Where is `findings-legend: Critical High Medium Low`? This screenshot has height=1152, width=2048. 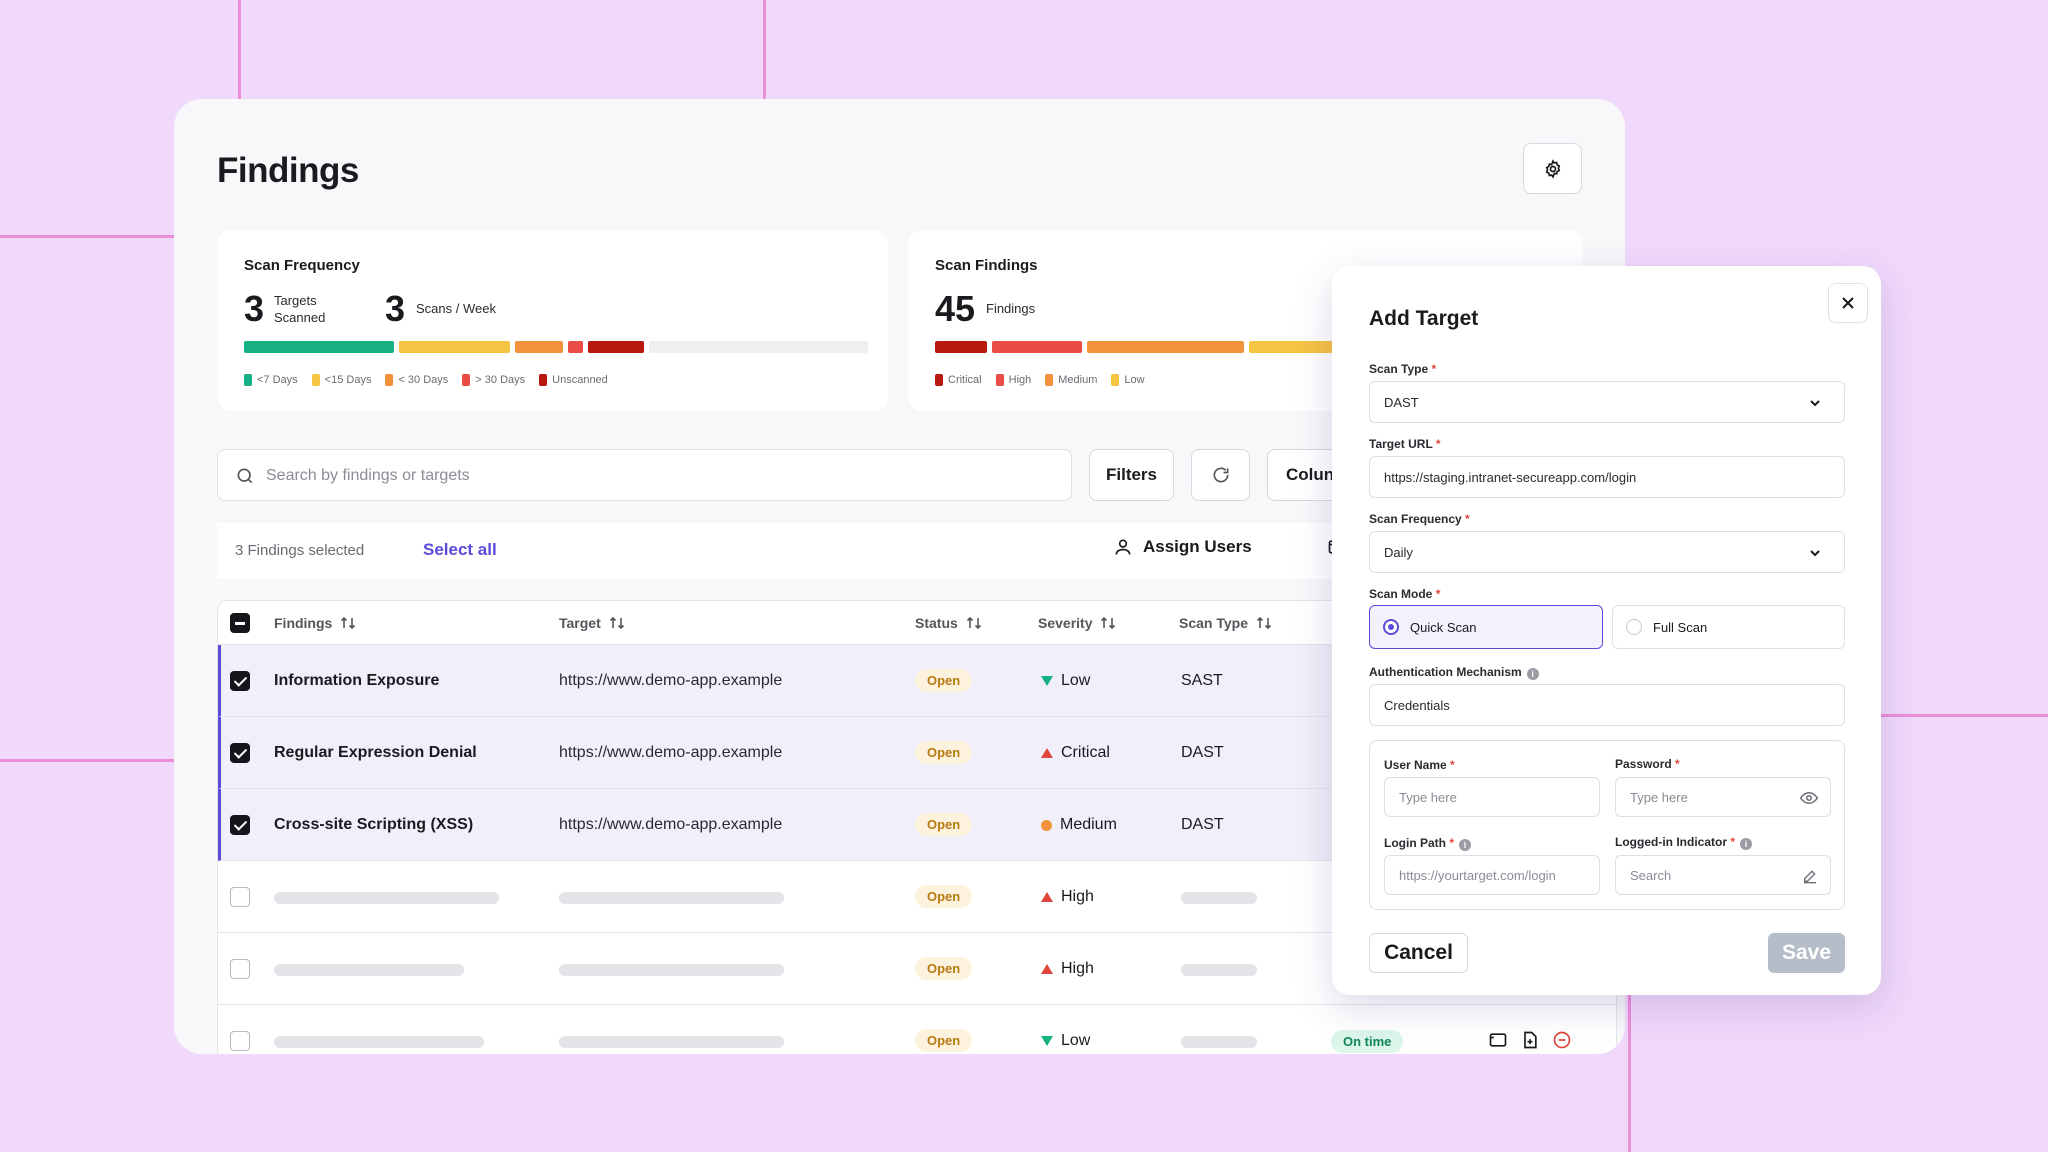
findings-legend: Critical High Medium Low is located at coordinates (1040, 380).